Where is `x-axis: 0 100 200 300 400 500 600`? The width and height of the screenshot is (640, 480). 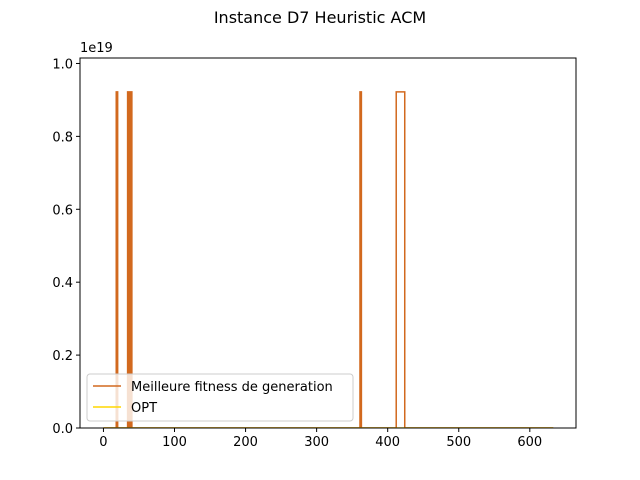
x-axis: 0 100 200 300 400 500 600 is located at coordinates (320, 439).